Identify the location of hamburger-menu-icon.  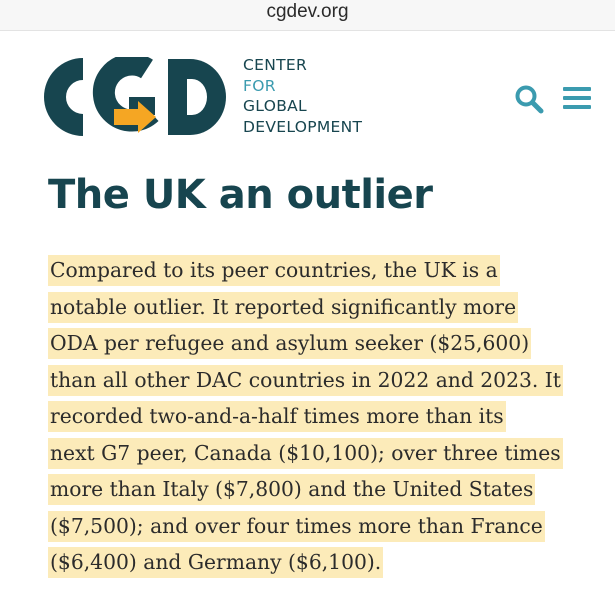
(577, 98).